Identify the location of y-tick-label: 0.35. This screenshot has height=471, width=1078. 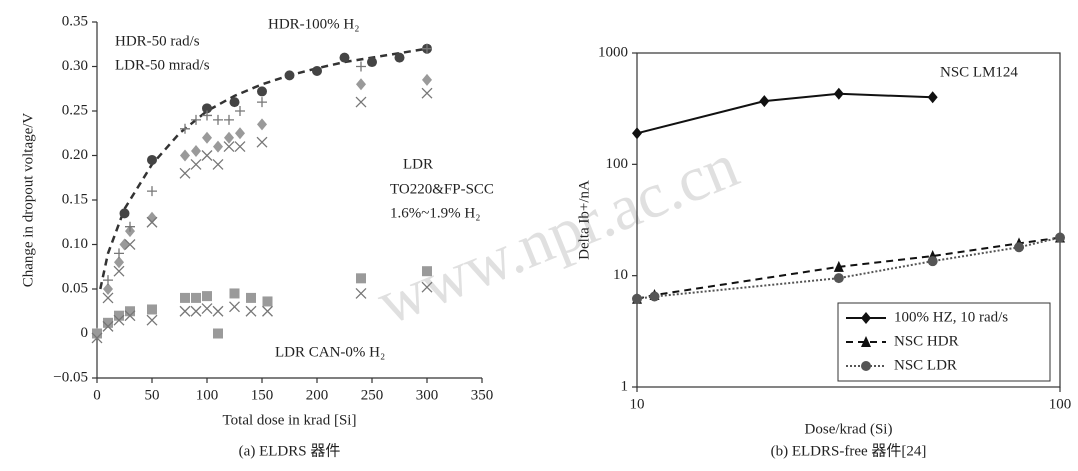
(75, 21).